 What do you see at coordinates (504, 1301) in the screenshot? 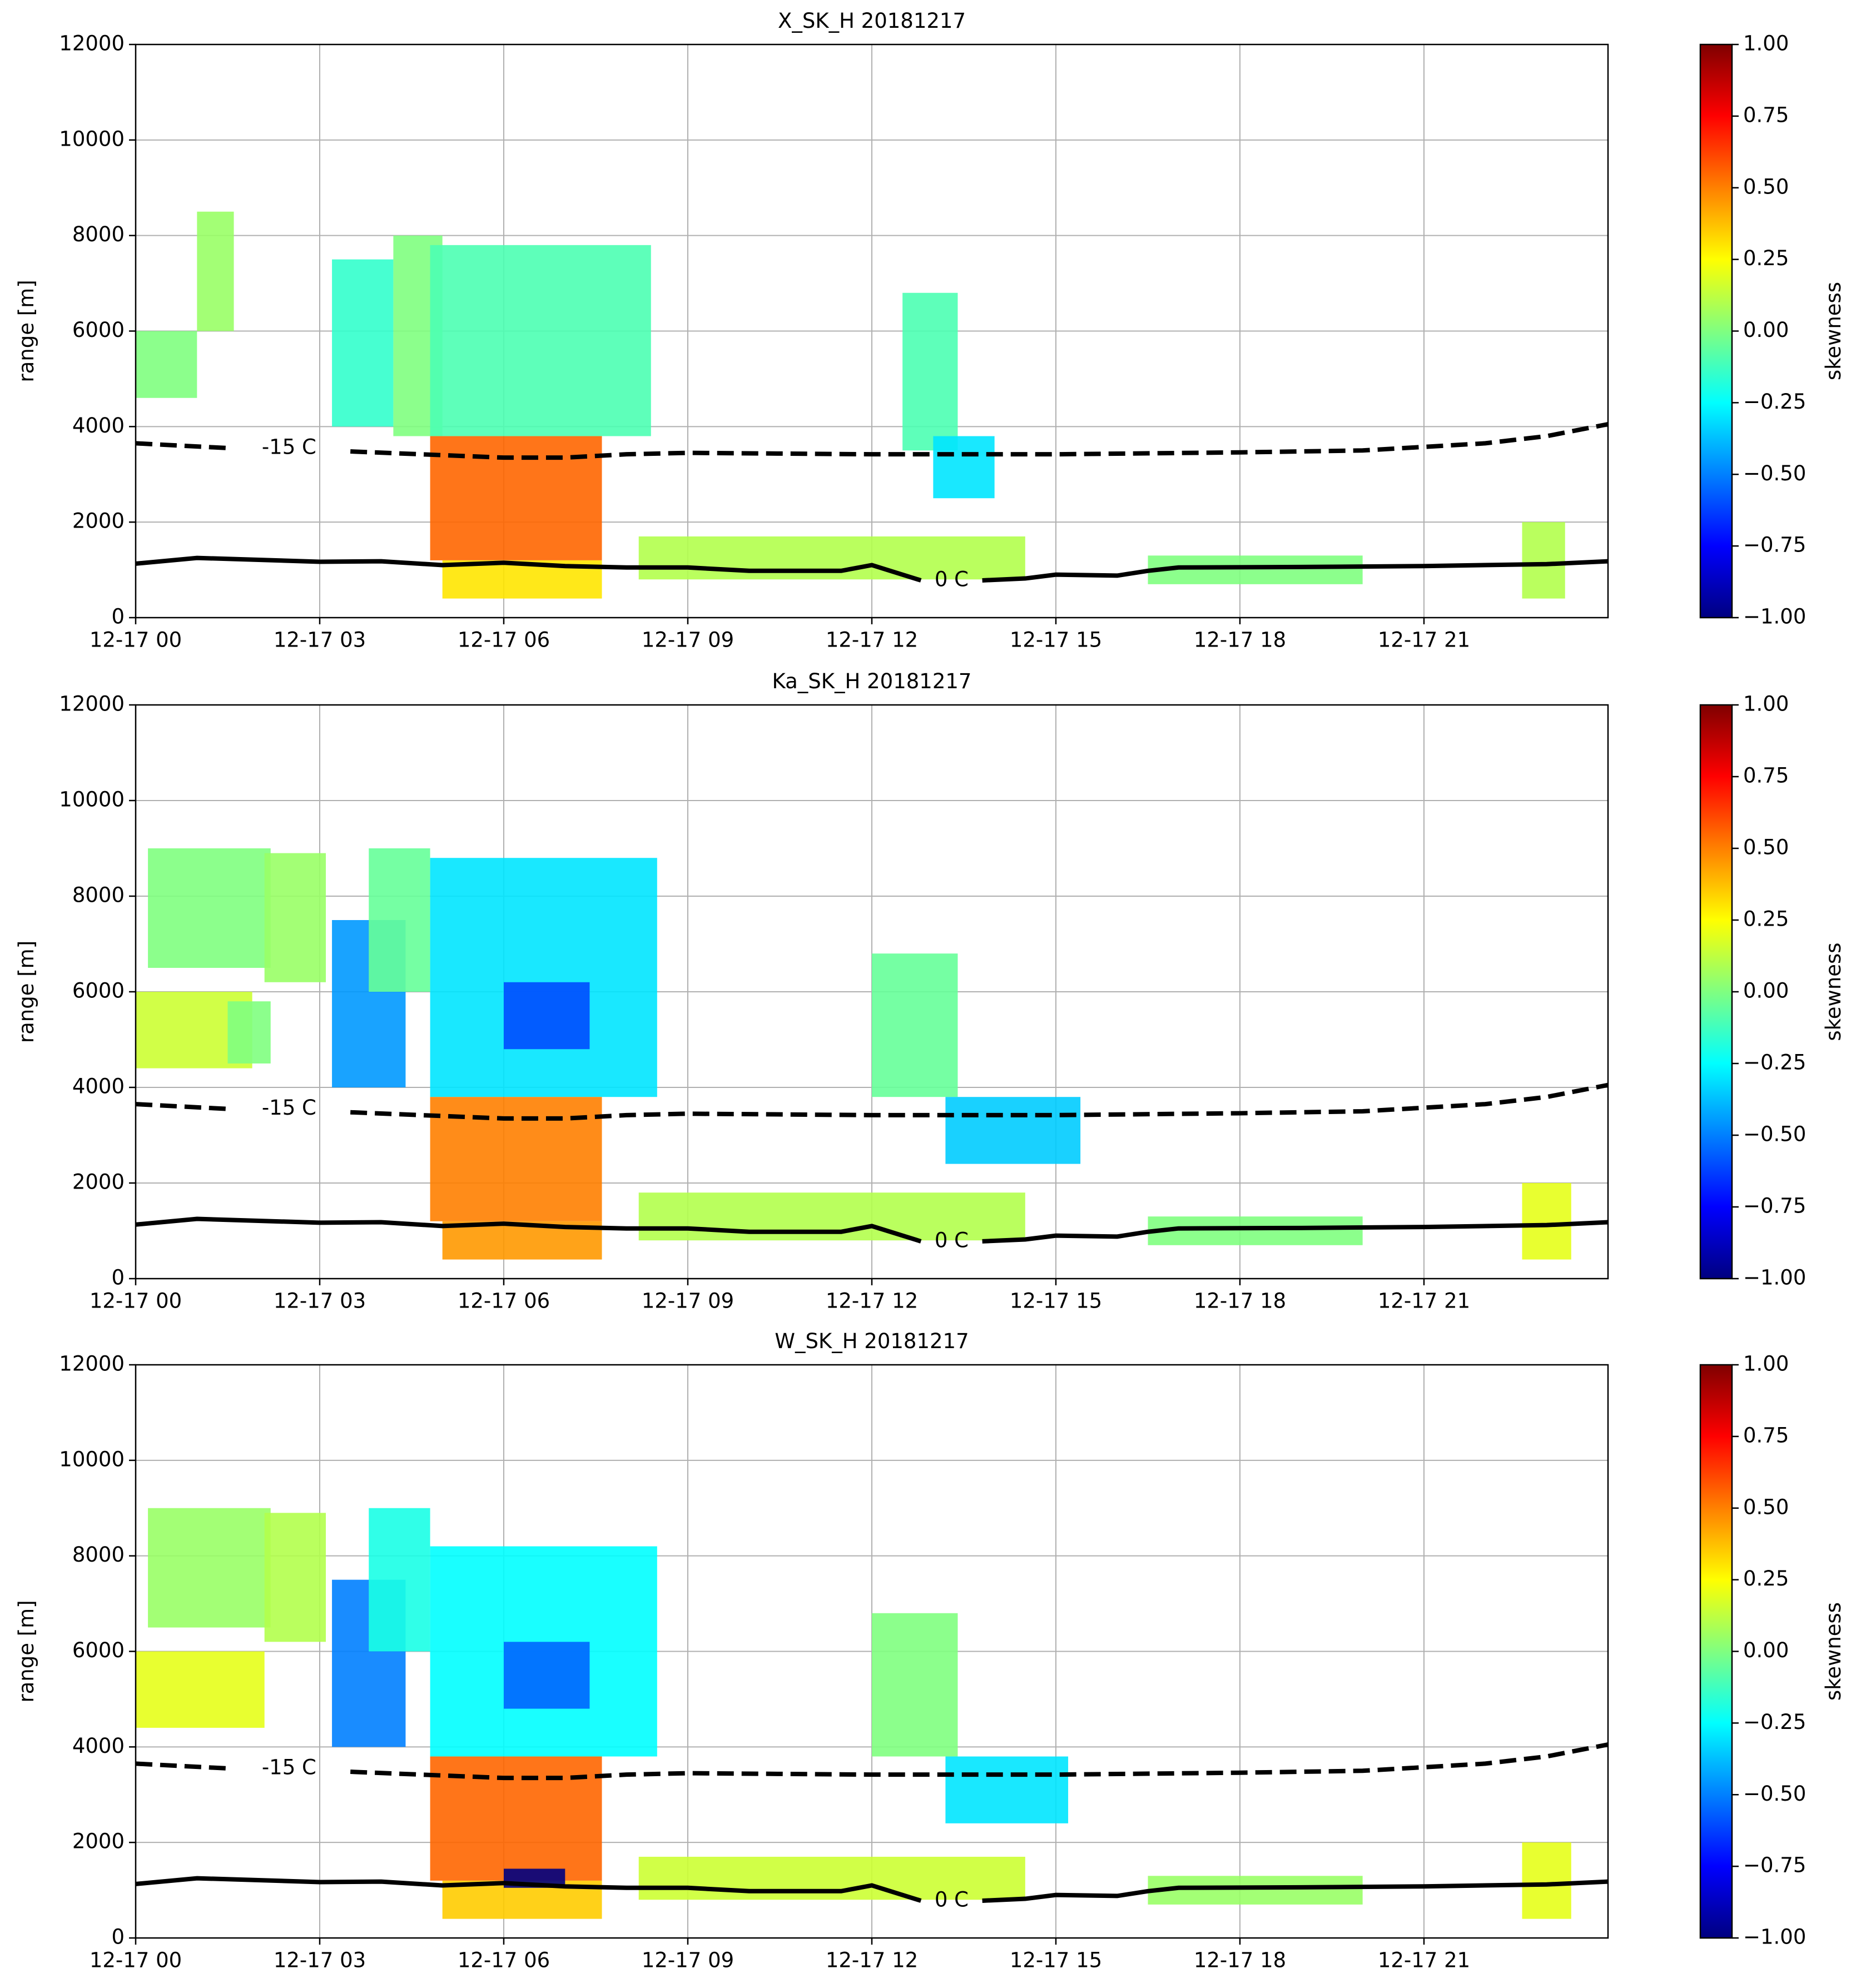
I see `x-tick-label: 12-17 06` at bounding box center [504, 1301].